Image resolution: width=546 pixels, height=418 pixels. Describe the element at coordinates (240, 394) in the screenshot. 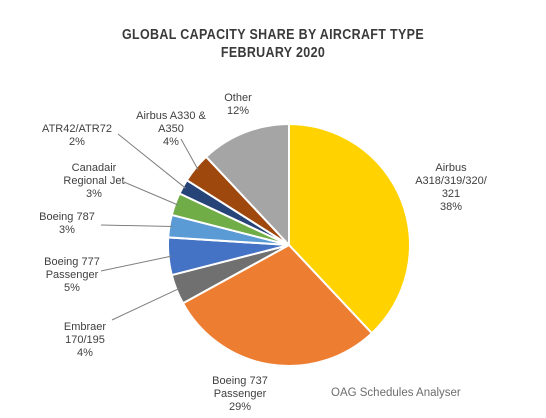

I see `slice-label-1: Boeing 737 Passenger 29%` at that location.